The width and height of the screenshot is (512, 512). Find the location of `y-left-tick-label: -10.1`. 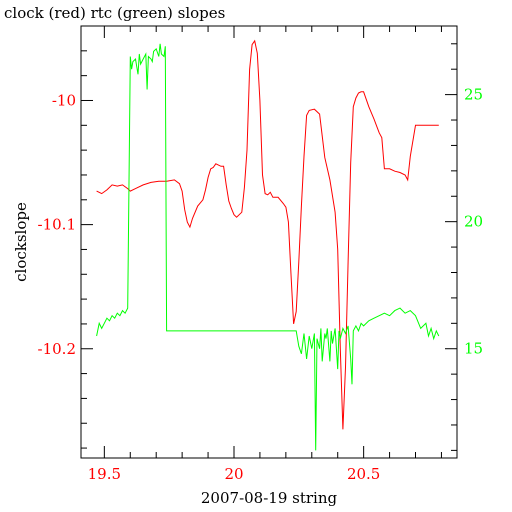

y-left-tick-label: -10.1 is located at coordinates (57, 225).